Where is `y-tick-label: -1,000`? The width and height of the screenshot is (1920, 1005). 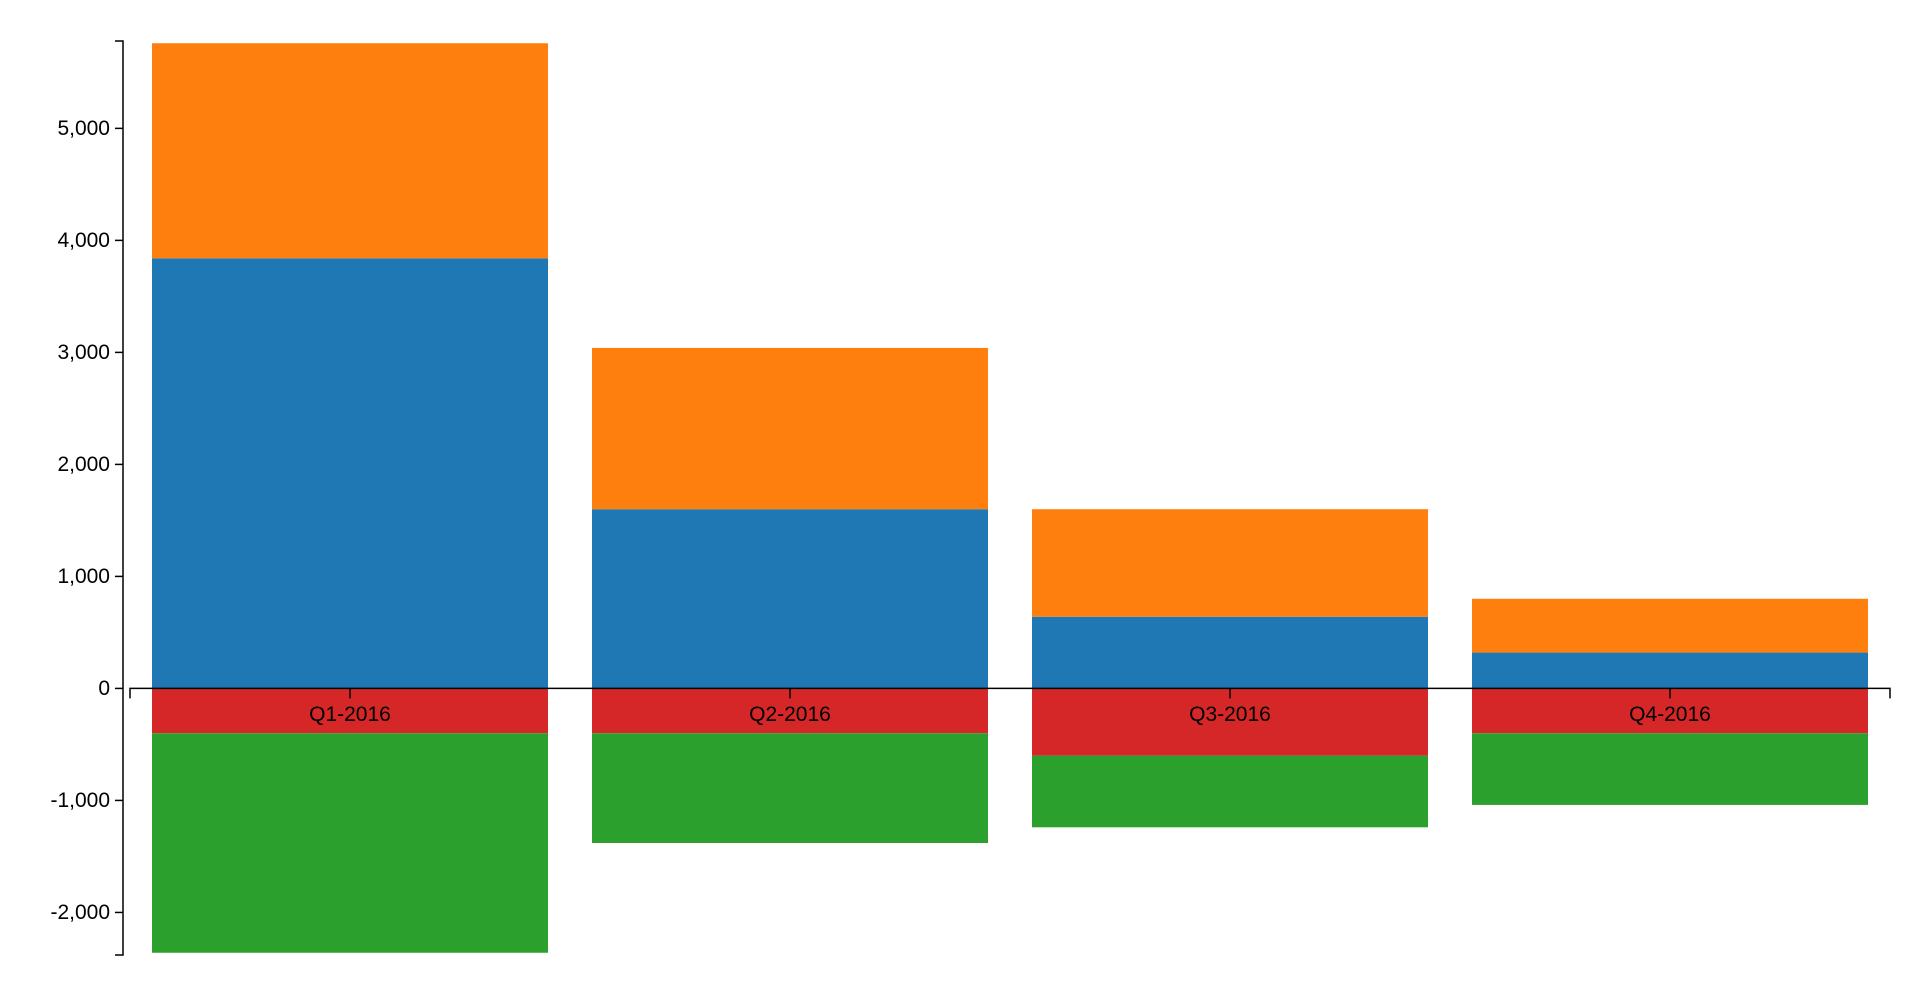
y-tick-label: -1,000 is located at coordinates (80, 800).